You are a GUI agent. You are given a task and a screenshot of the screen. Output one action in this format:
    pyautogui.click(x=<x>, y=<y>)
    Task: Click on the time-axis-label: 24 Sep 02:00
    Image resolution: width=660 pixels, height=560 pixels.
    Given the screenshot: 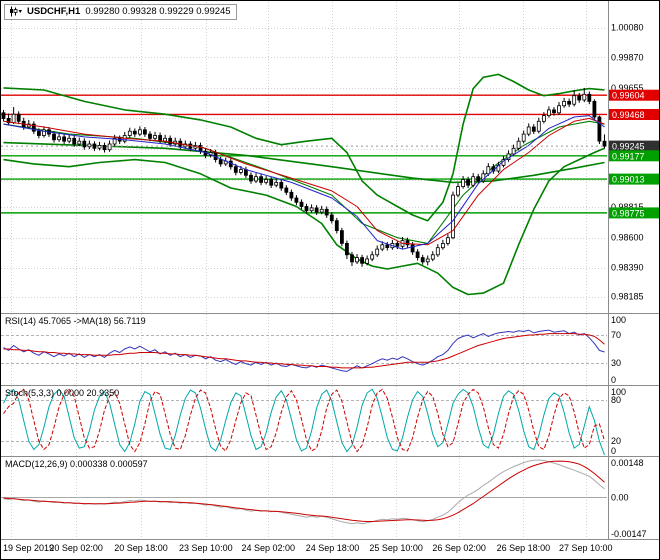 What is the action you would take?
    pyautogui.click(x=268, y=548)
    